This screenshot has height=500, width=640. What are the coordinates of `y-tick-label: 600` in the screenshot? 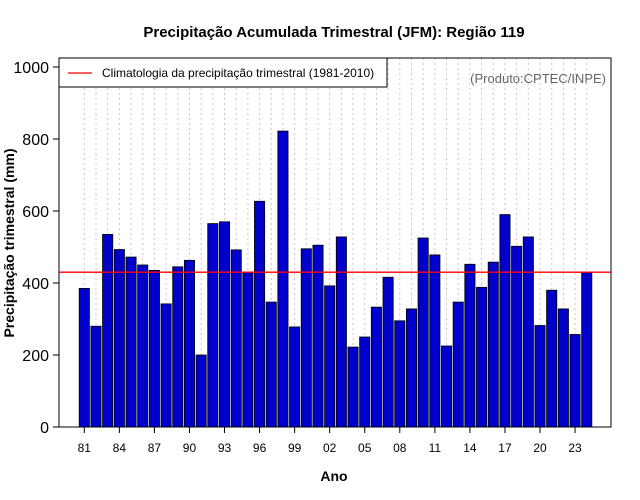 It's located at (35, 212).